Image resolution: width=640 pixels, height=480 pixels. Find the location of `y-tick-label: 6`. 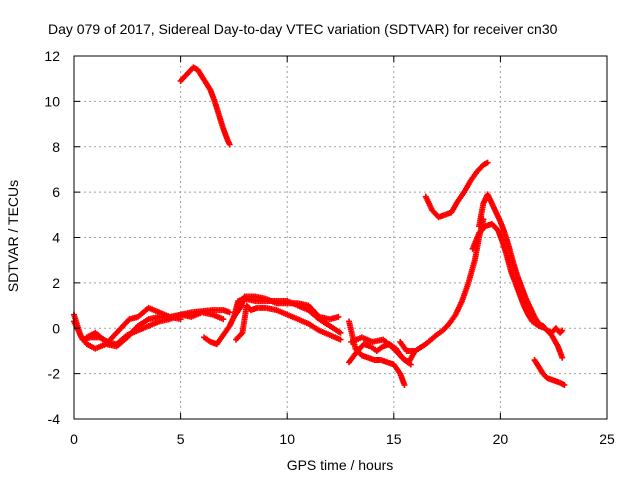

y-tick-label: 6 is located at coordinates (56, 192).